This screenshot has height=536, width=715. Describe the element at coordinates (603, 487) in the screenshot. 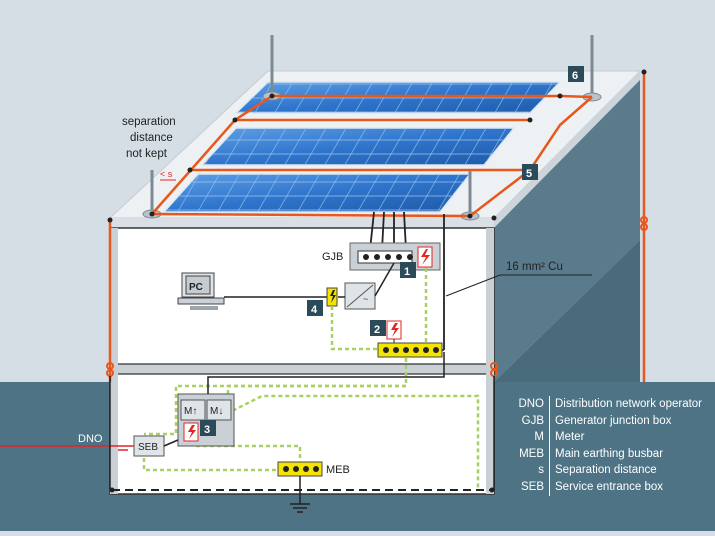

I see `legend-row: SEB Service entrance box` at that location.